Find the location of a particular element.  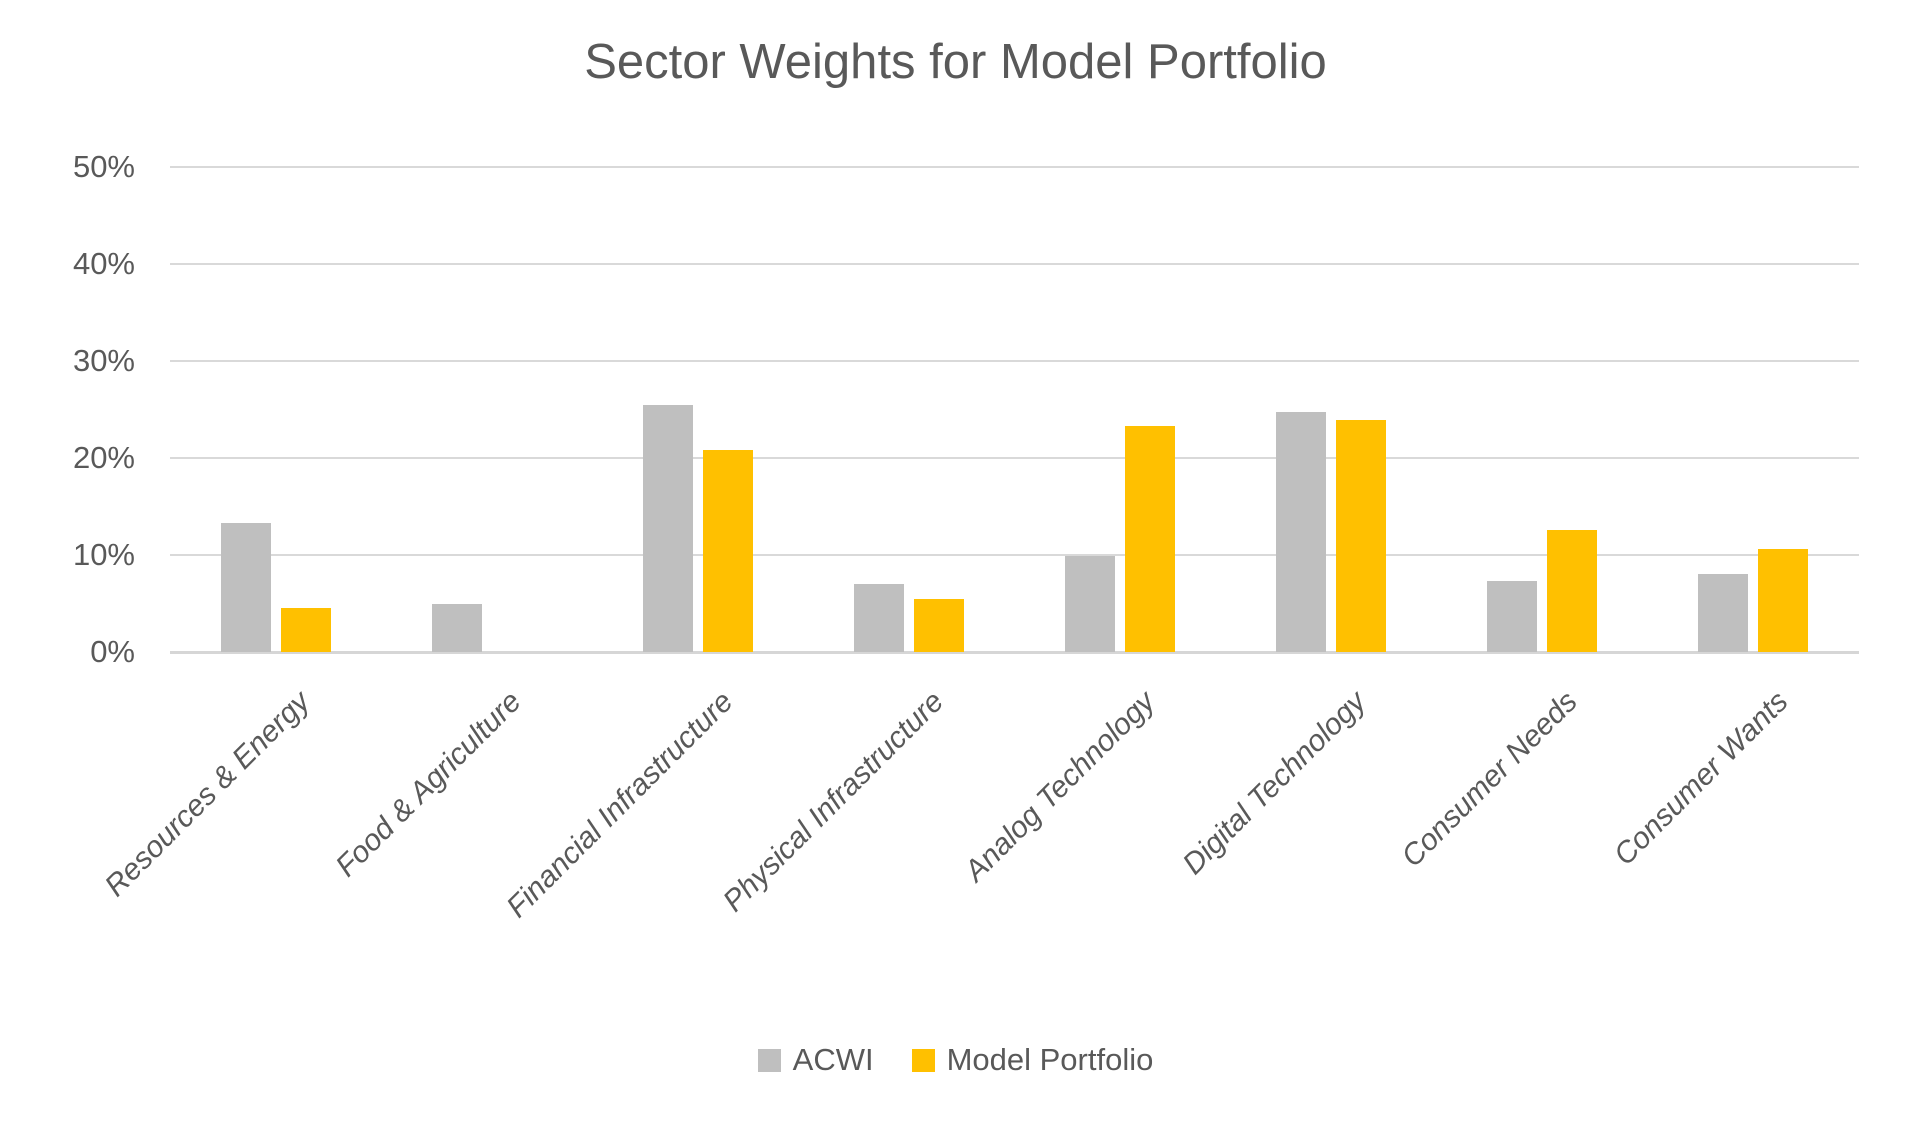

y-tick-label: 30% is located at coordinates (103, 360).